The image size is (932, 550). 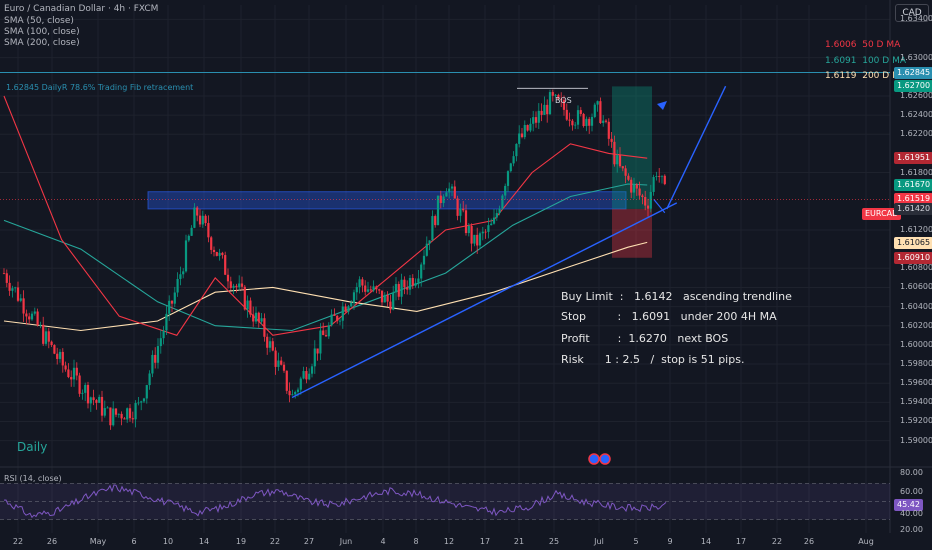 What do you see at coordinates (659, 206) in the screenshot?
I see `pullback-arrow` at bounding box center [659, 206].